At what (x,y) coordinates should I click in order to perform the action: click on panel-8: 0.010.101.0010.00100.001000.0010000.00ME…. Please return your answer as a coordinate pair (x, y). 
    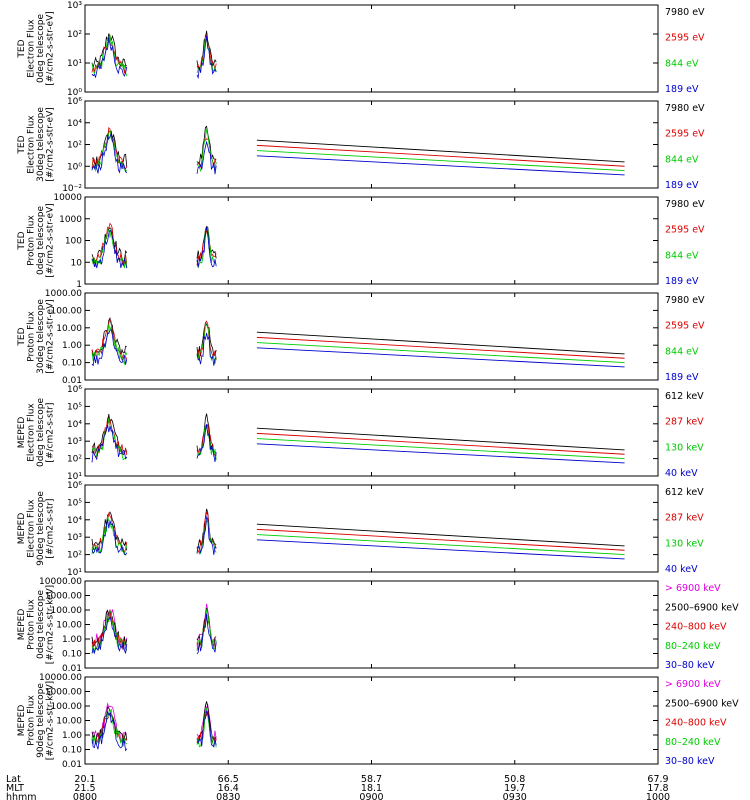
    Looking at the image, I should click on (378, 721).